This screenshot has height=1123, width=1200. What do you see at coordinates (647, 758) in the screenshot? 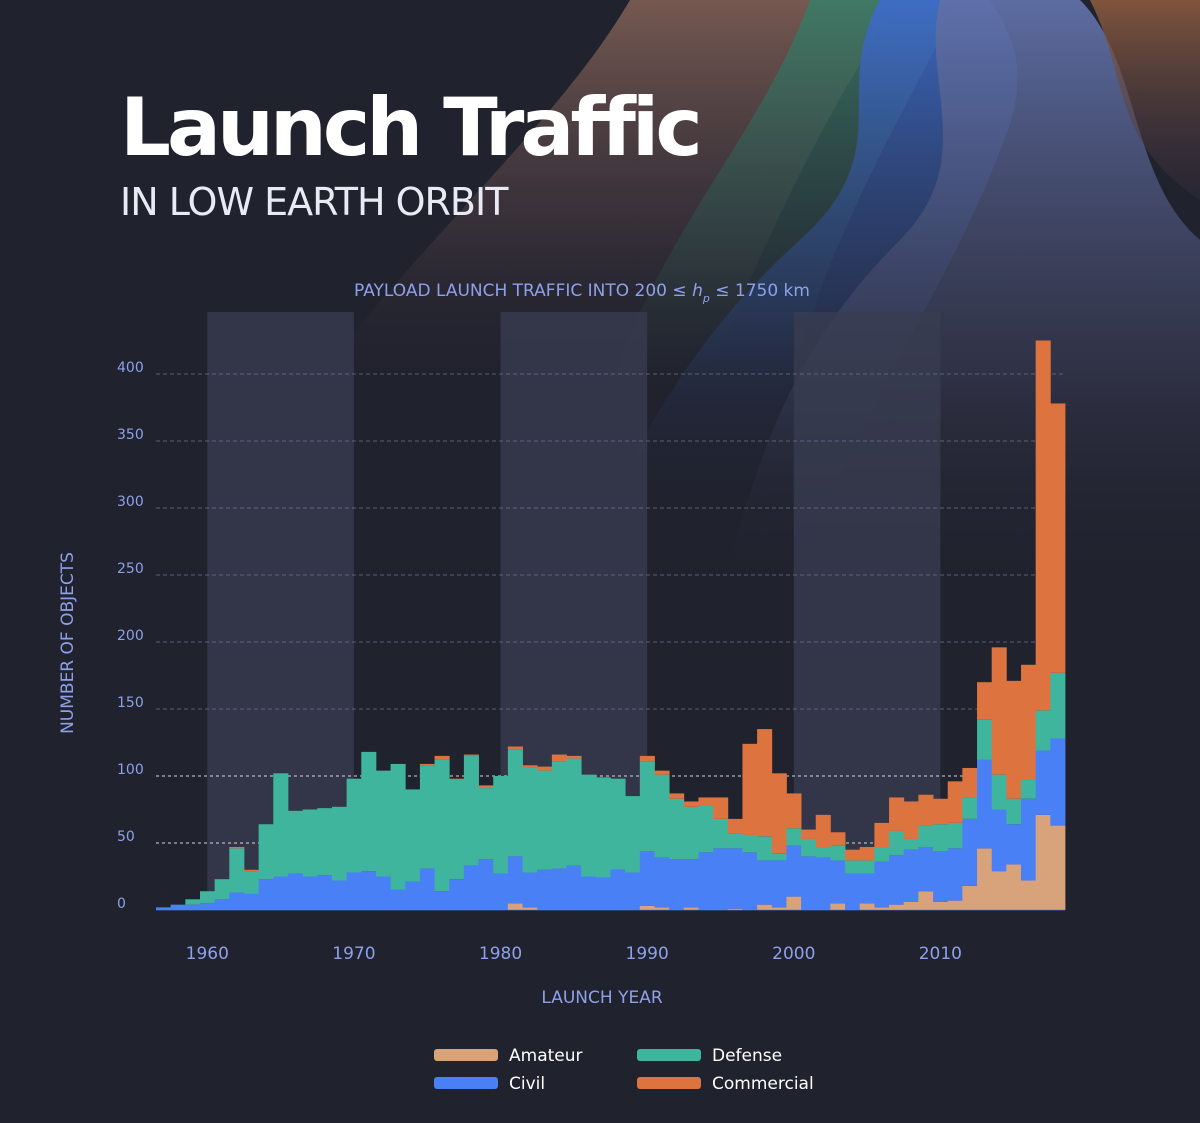
I see `bar-commercial-1990` at bounding box center [647, 758].